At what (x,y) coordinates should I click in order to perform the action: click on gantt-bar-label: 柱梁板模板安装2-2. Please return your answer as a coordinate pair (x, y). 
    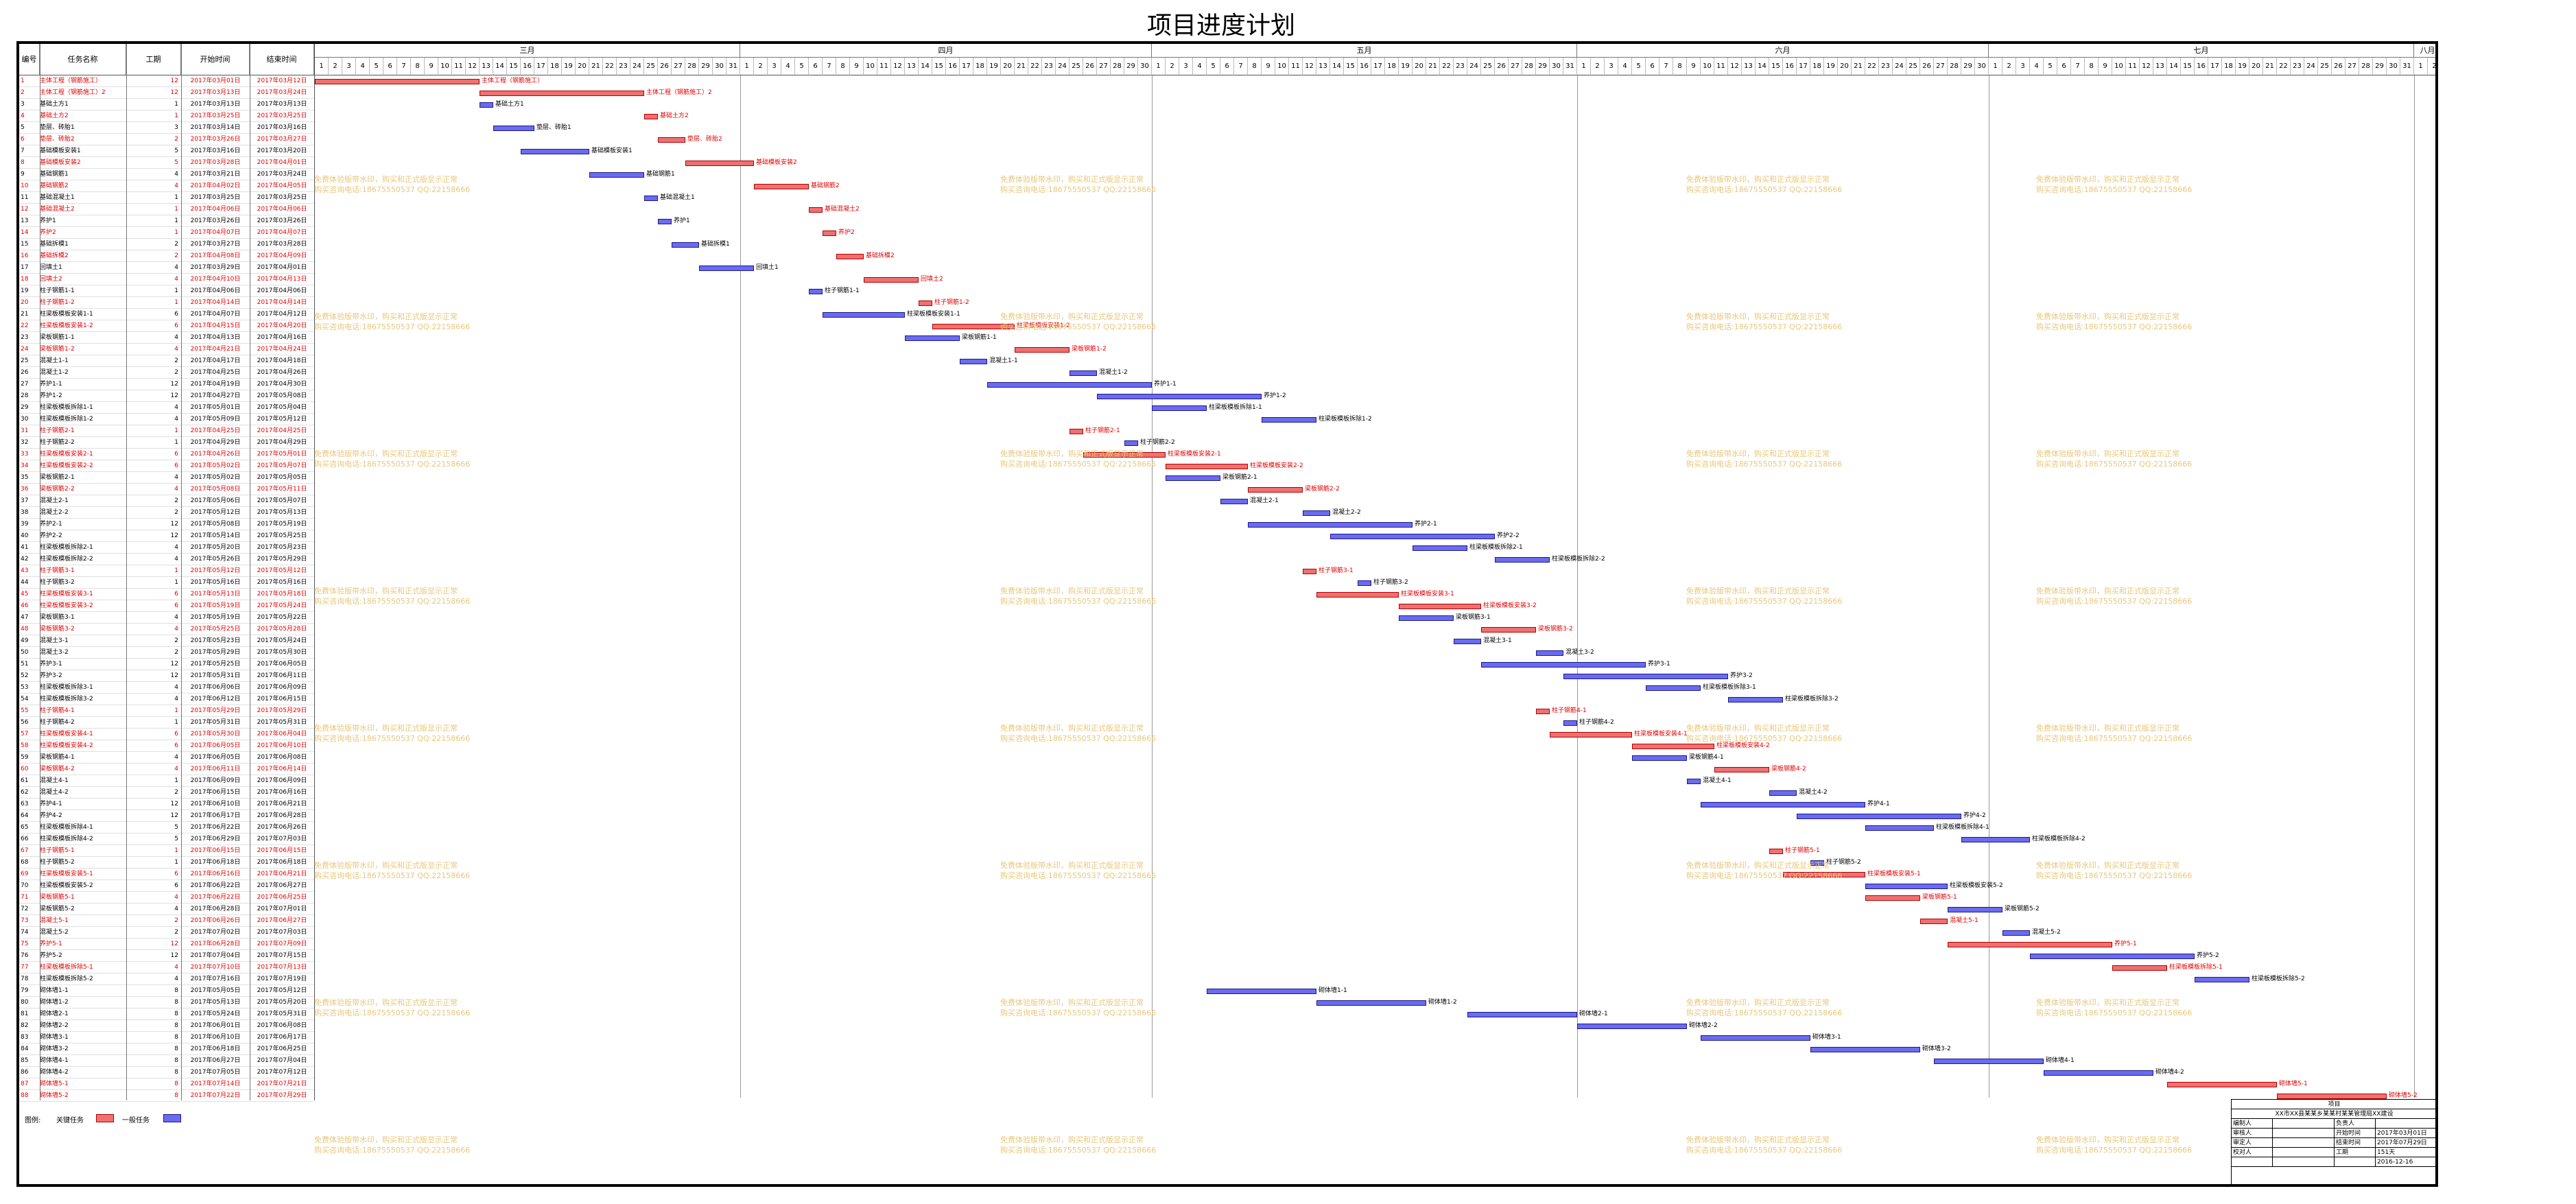
    Looking at the image, I should click on (1276, 466).